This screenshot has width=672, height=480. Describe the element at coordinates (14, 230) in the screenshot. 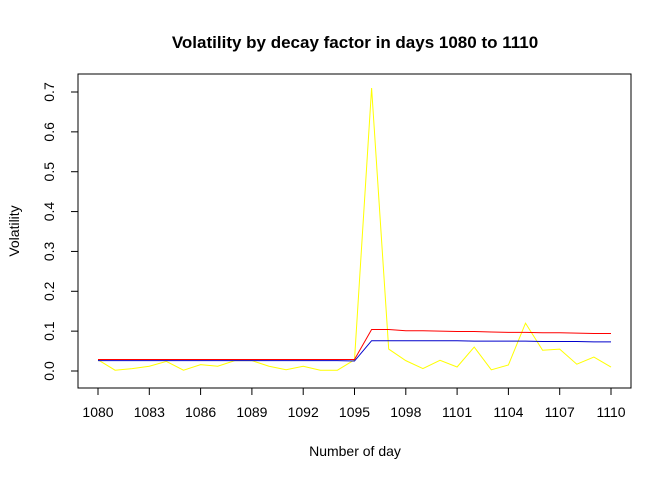

I see `y-axis-label: Volatility` at that location.